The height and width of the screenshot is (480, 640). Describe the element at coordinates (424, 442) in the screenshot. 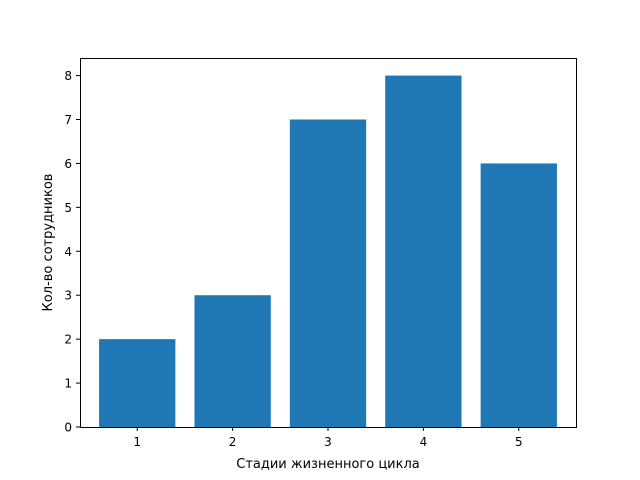

I see `x-tick-label: 4` at that location.